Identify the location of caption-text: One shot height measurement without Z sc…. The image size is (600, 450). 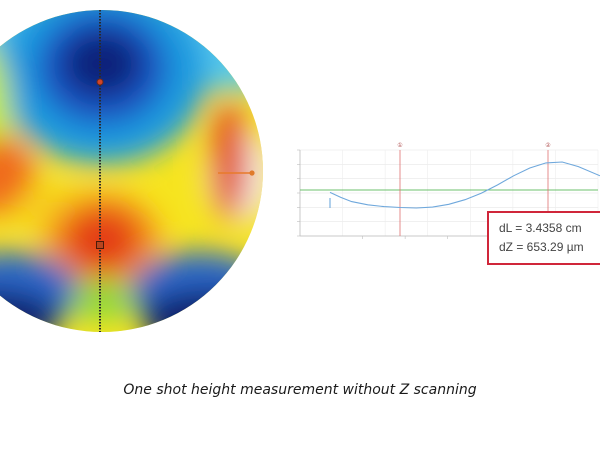
(300, 390).